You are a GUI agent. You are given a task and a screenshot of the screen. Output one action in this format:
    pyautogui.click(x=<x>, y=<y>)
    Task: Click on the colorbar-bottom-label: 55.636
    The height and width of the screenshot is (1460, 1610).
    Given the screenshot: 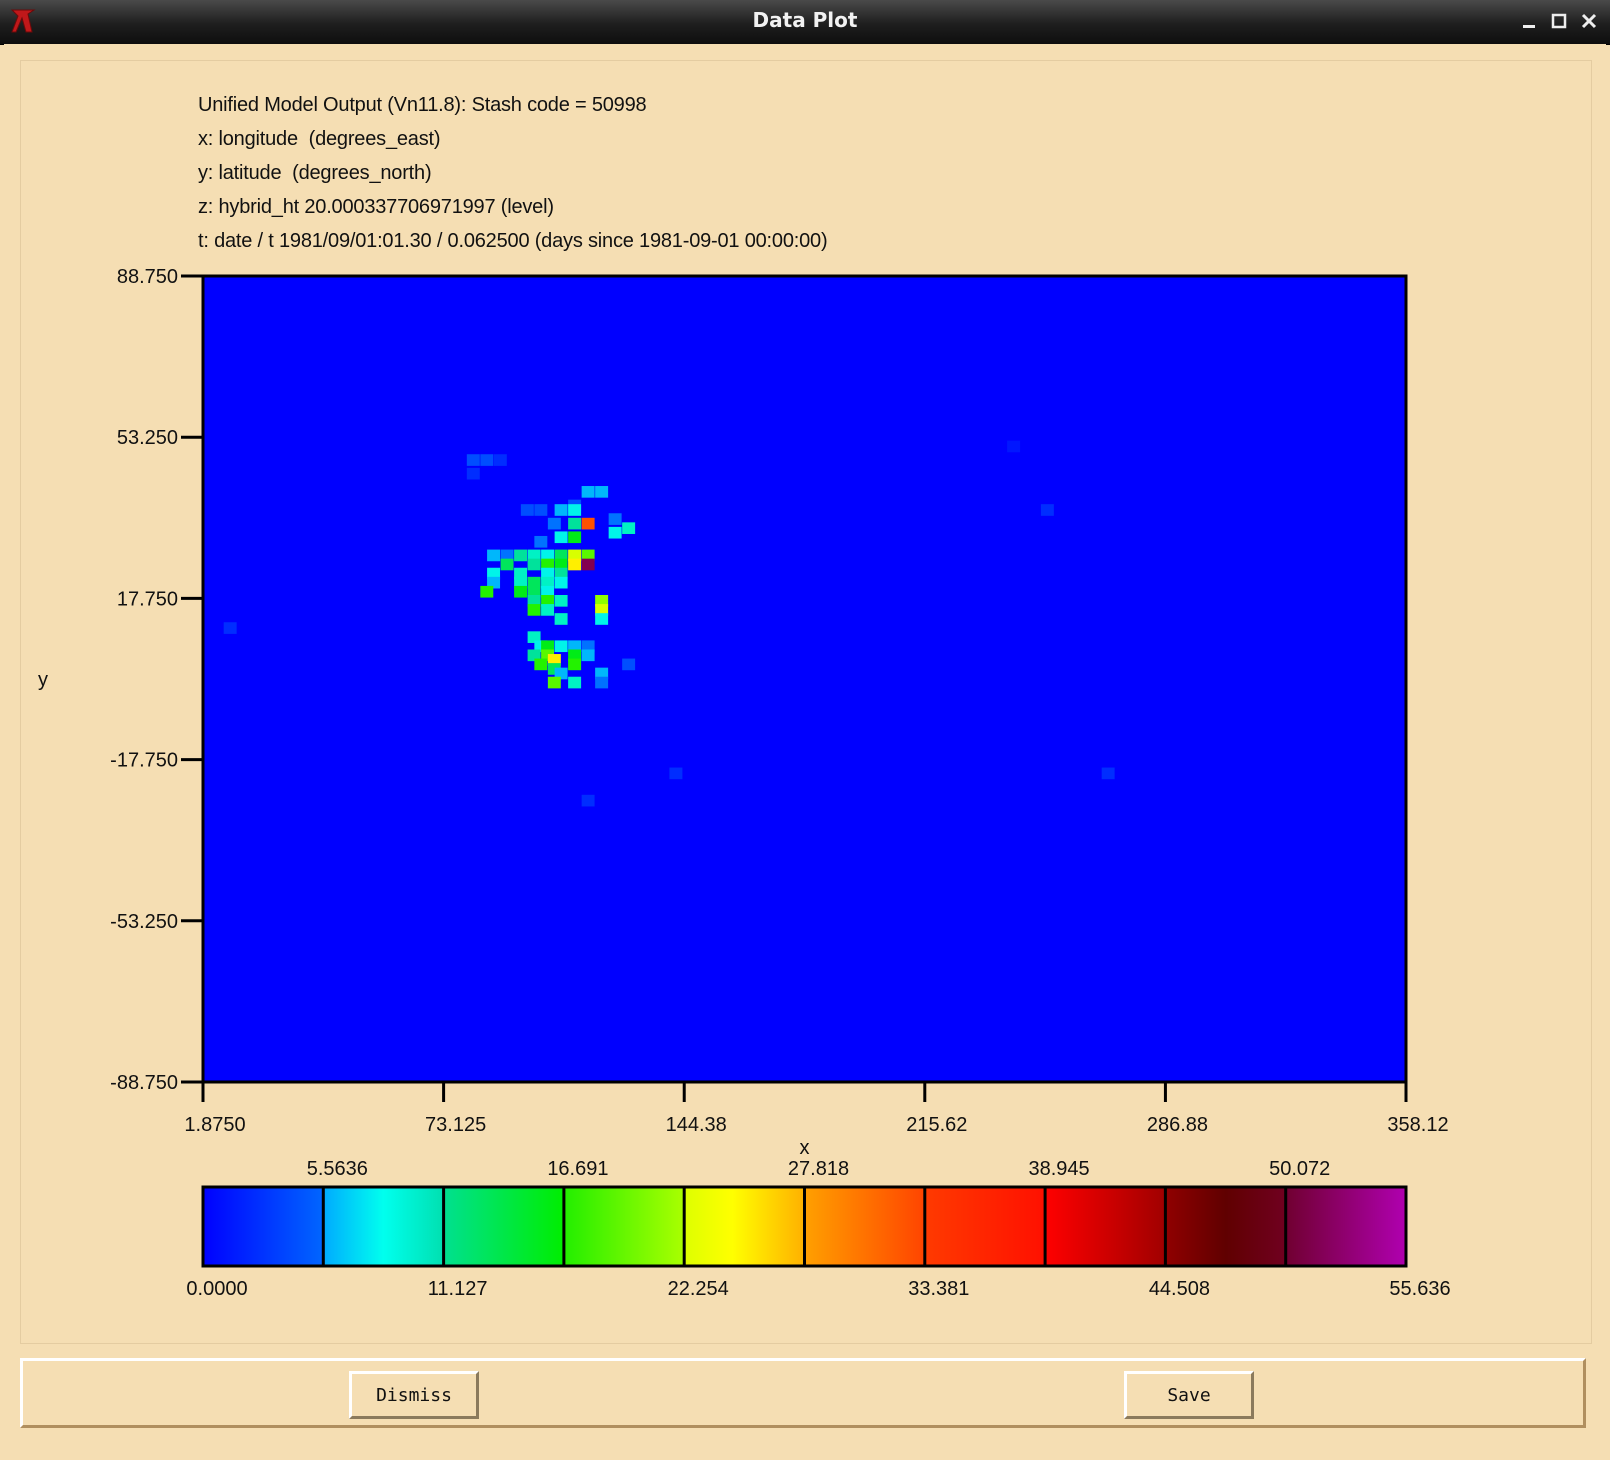 What is the action you would take?
    pyautogui.click(x=1419, y=1289)
    